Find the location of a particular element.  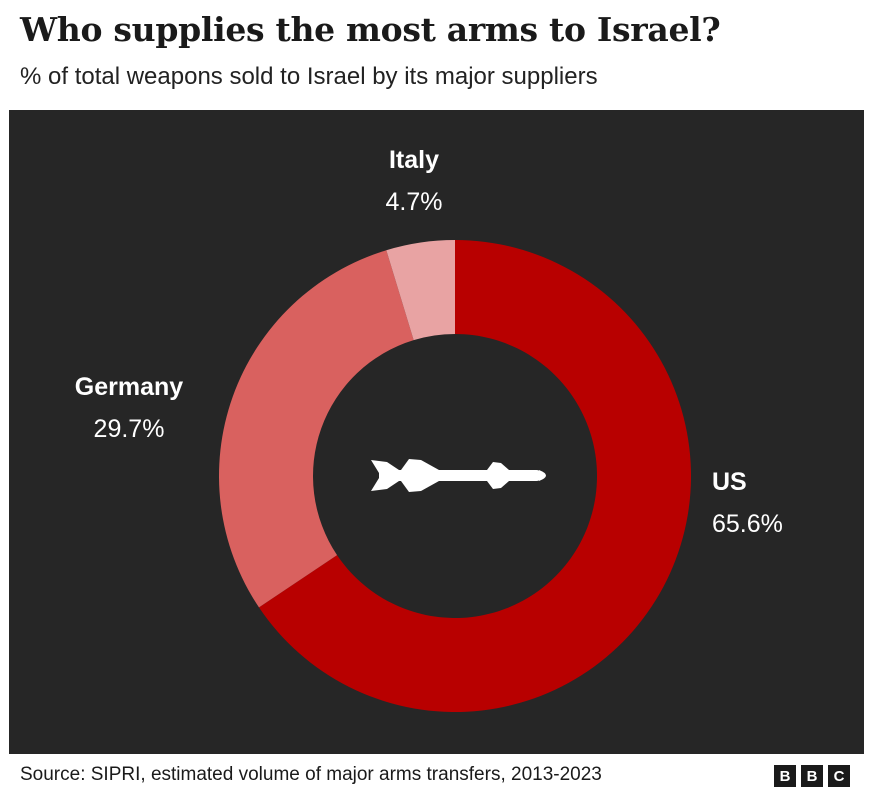

slice-value-italy: 4.7% is located at coordinates (414, 202).